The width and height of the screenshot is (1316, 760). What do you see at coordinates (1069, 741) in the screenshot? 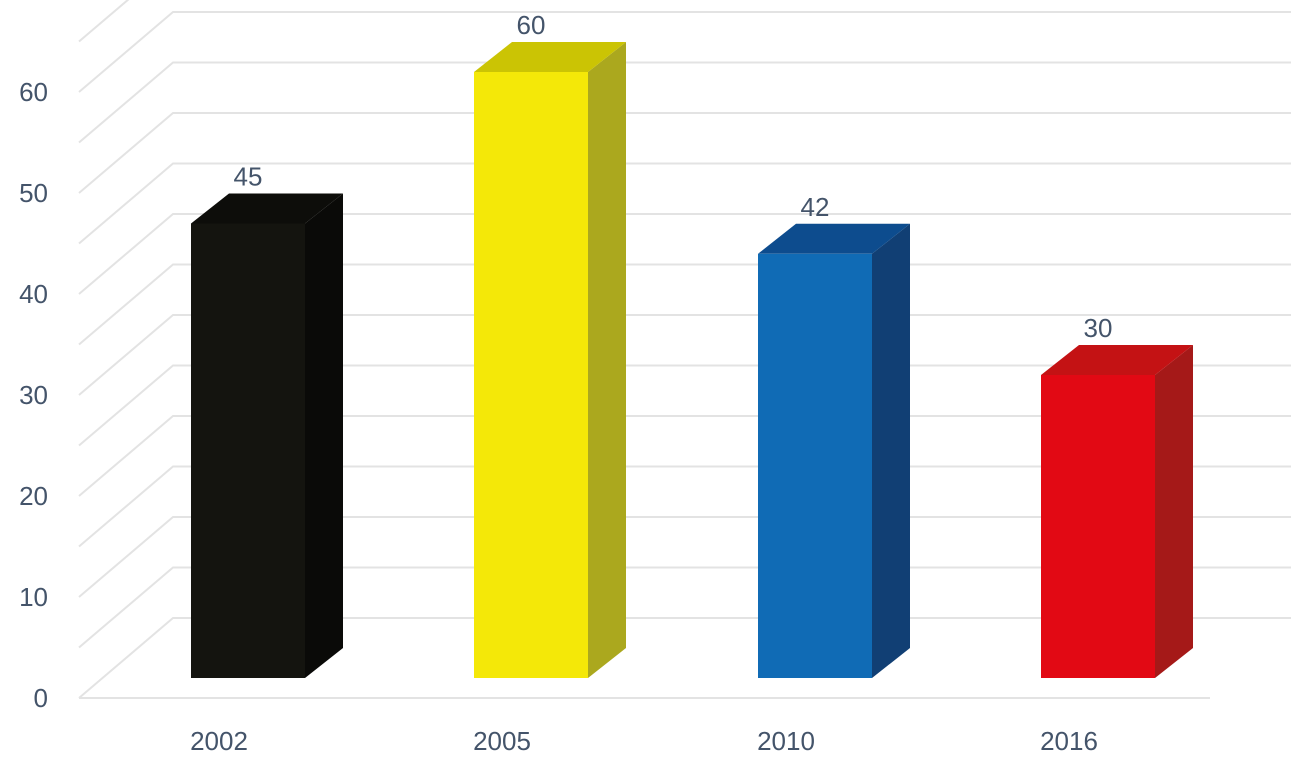
I see `x-tick-label: 2016` at bounding box center [1069, 741].